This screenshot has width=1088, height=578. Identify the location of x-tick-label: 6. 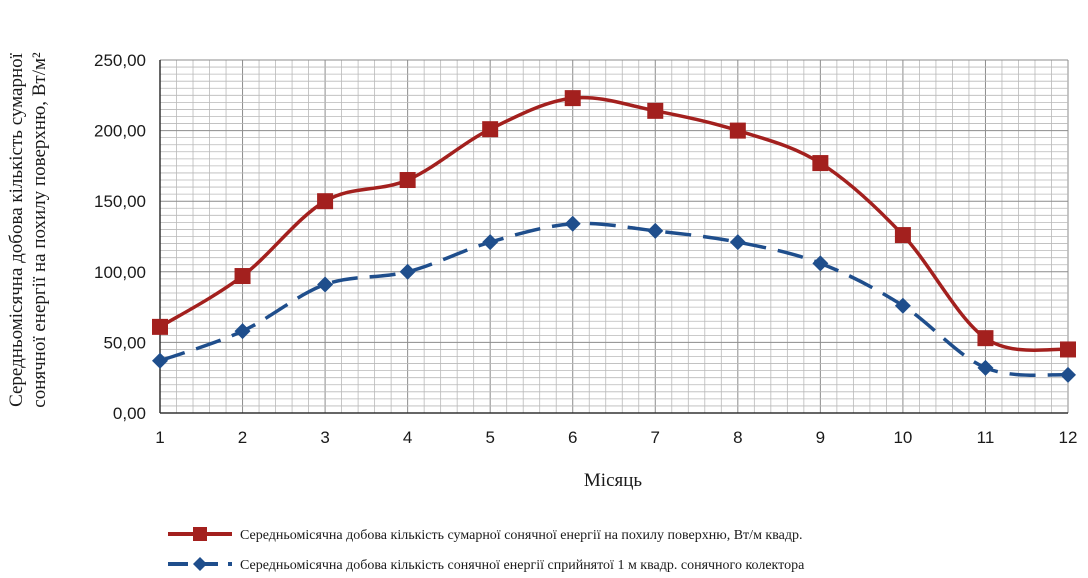
(572, 437).